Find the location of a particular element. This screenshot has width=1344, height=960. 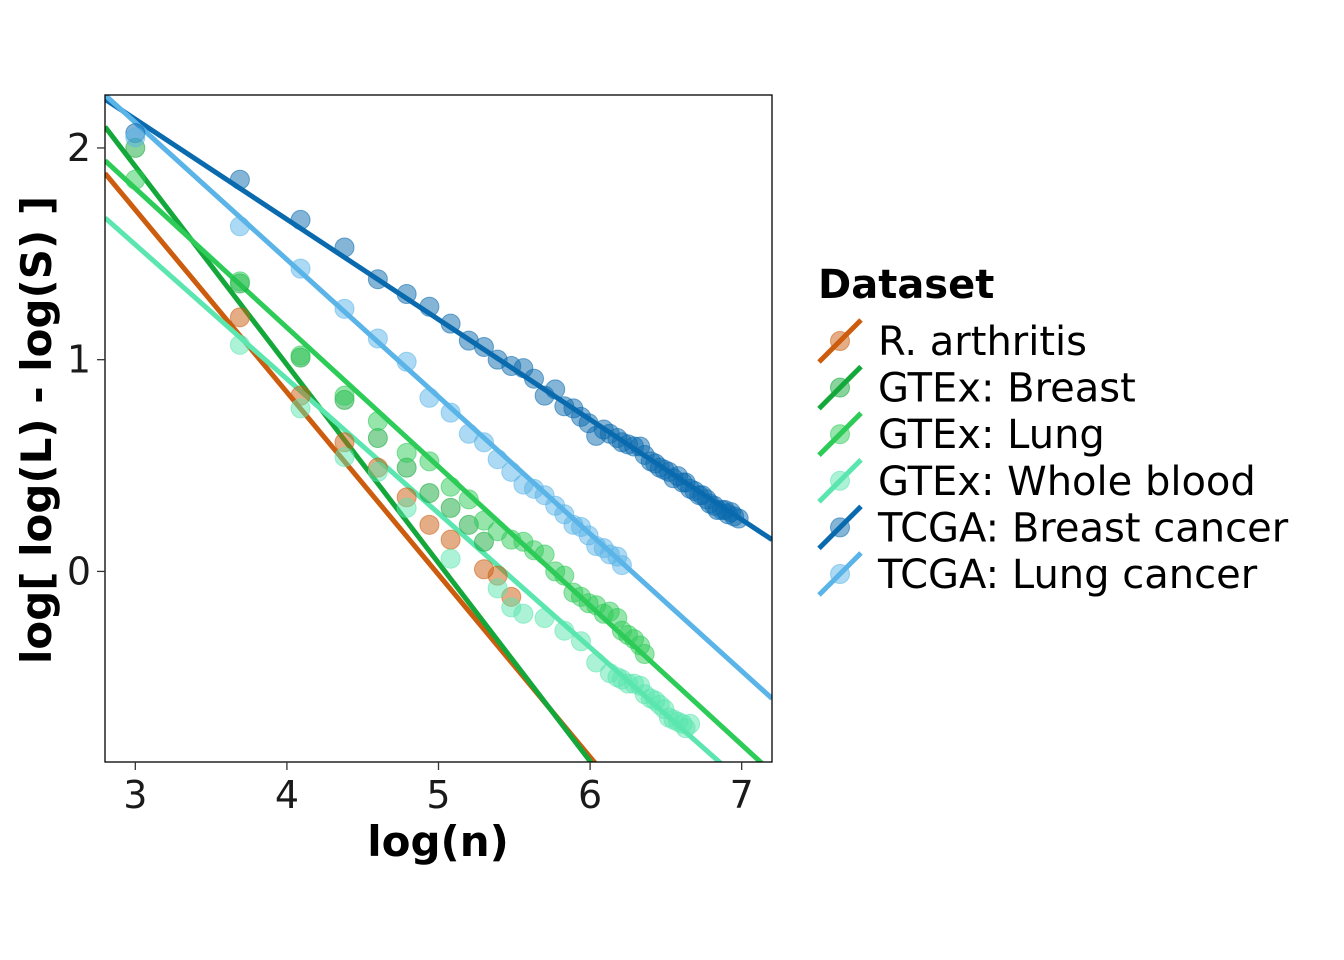

y-tick-label: 1 is located at coordinates (79, 360).